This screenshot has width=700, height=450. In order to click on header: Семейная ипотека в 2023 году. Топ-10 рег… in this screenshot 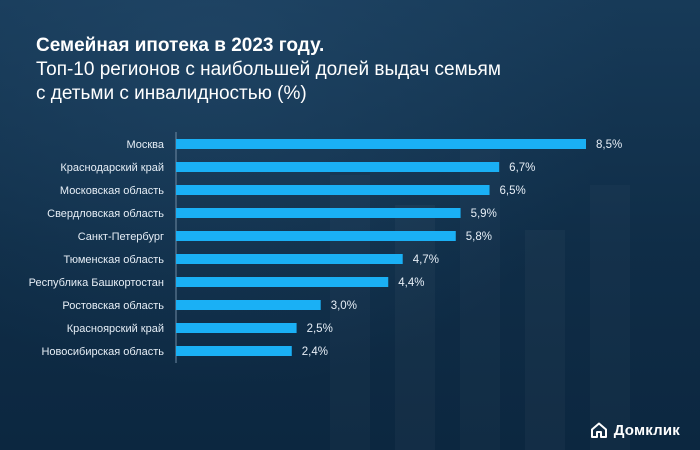, I will do `click(346, 70)`.